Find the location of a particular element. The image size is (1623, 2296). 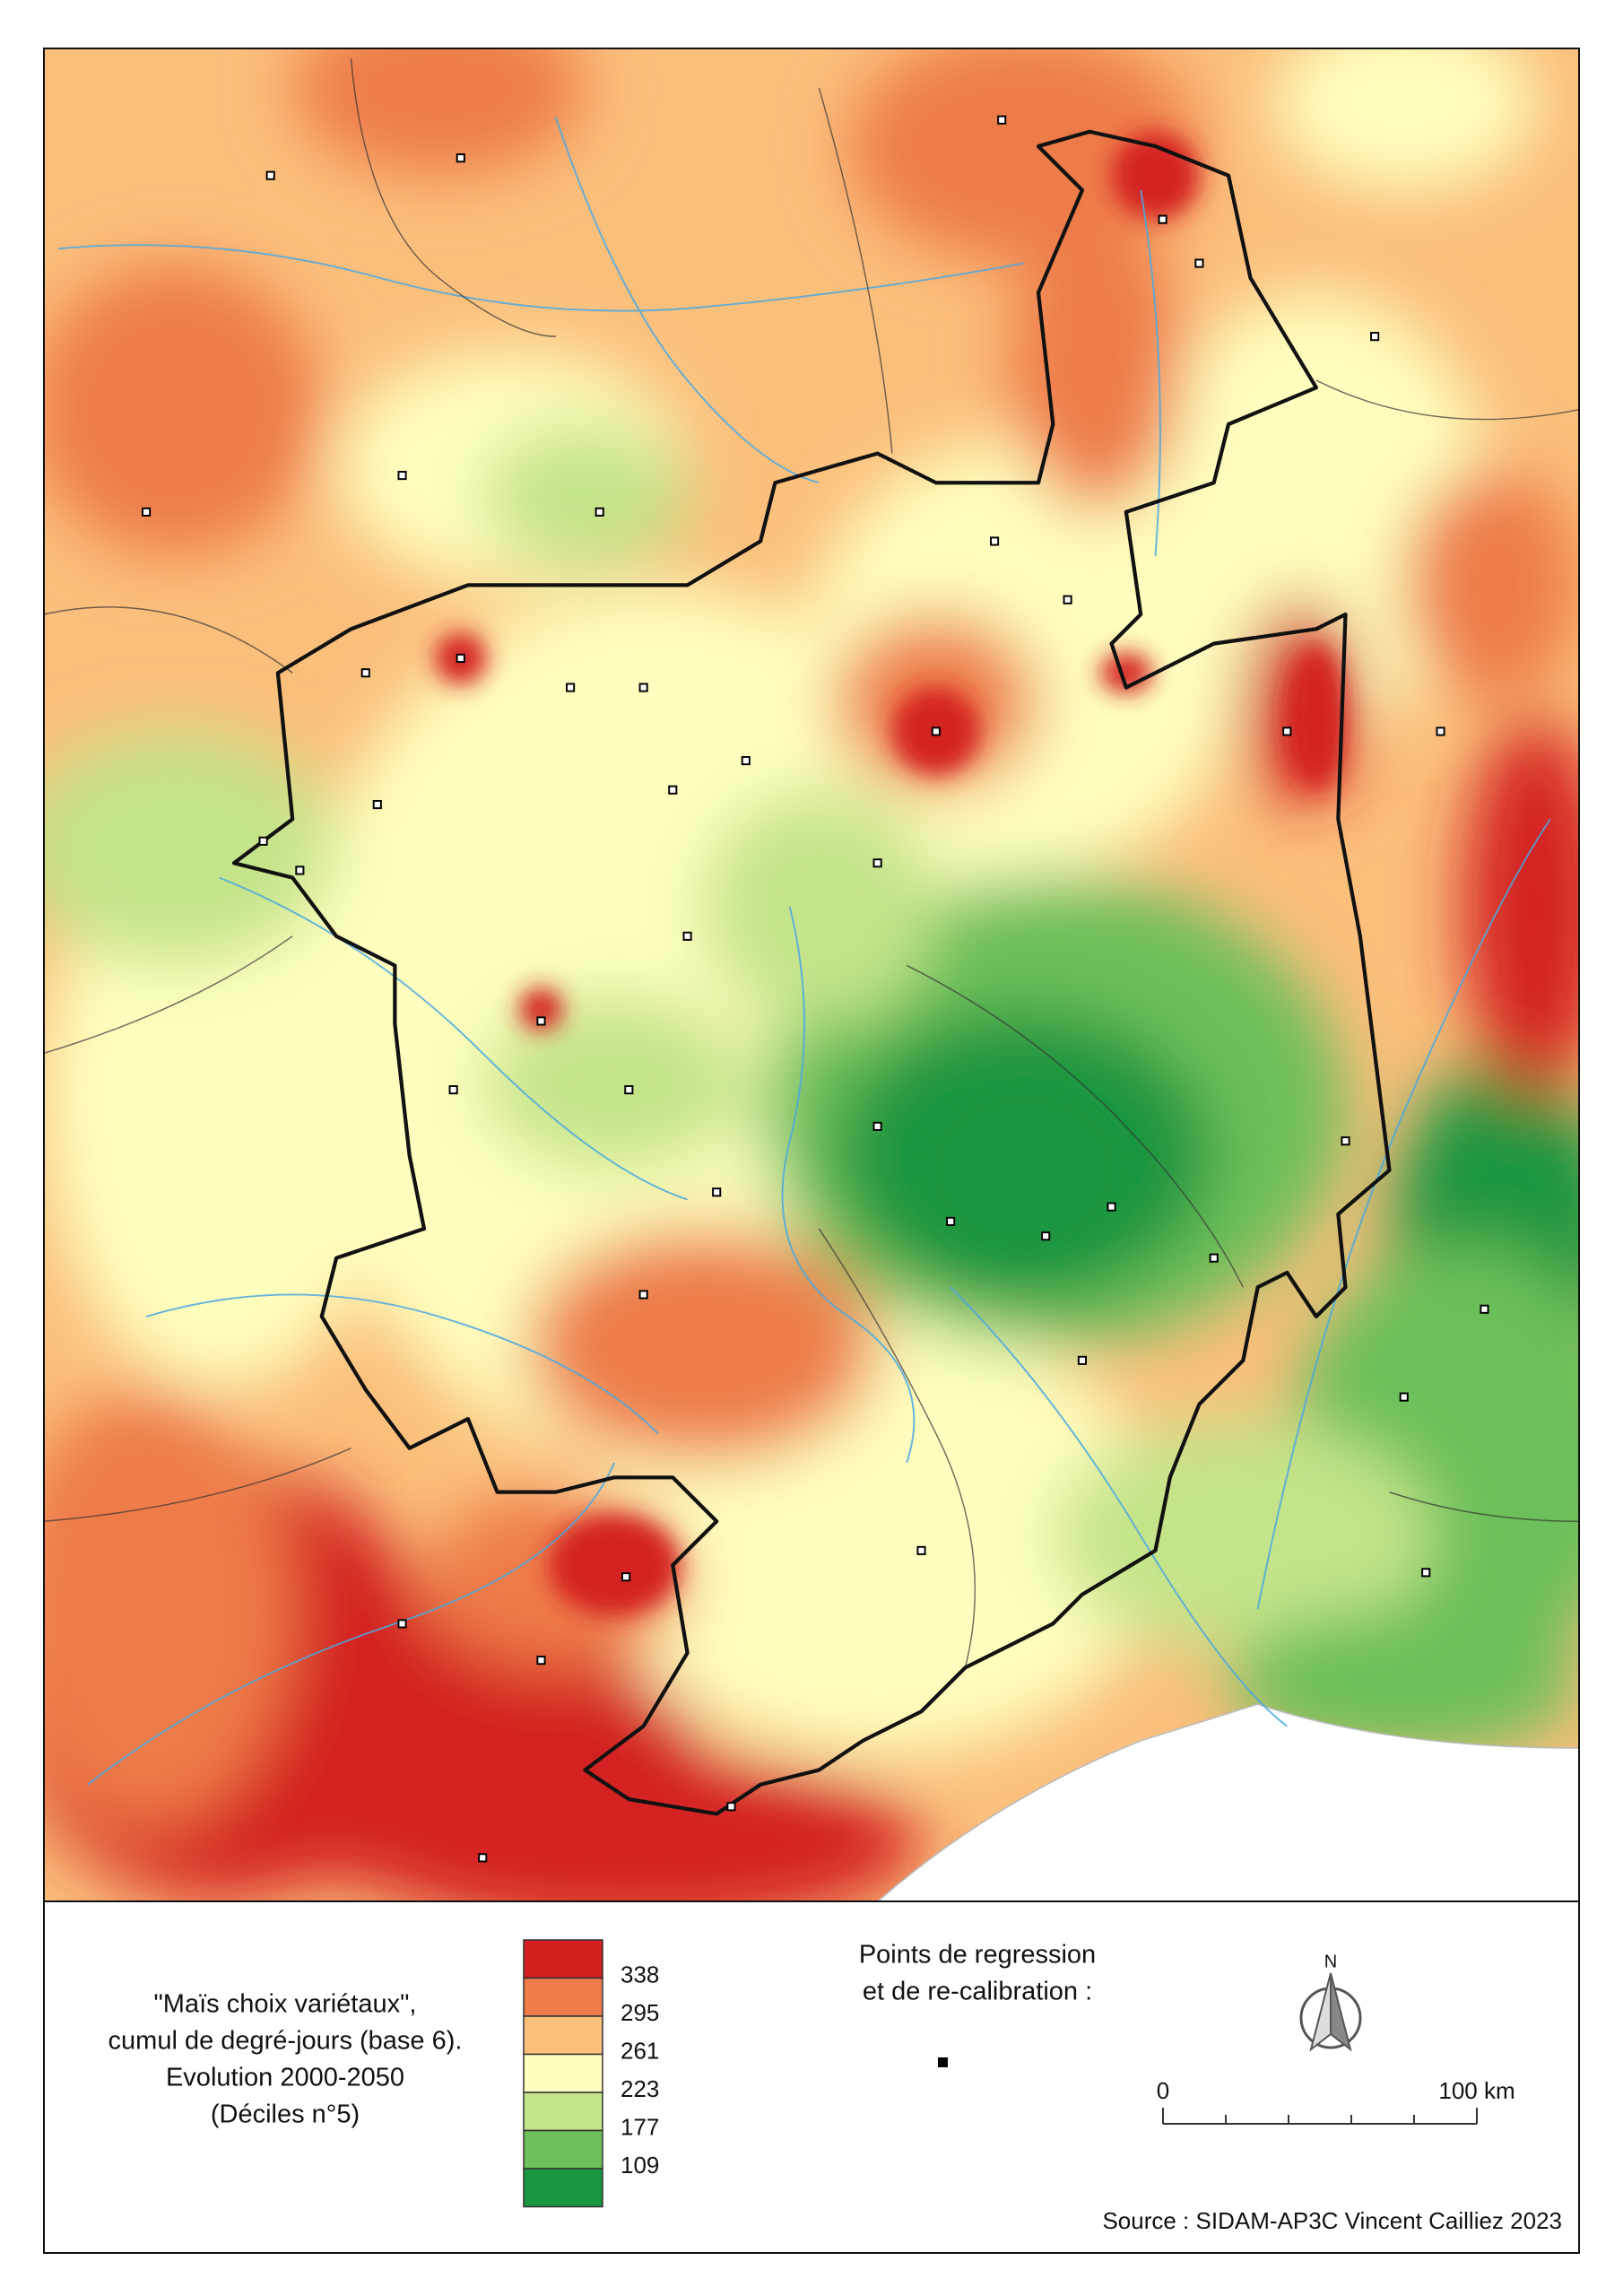

scale-bar is located at coordinates (1320, 2116).